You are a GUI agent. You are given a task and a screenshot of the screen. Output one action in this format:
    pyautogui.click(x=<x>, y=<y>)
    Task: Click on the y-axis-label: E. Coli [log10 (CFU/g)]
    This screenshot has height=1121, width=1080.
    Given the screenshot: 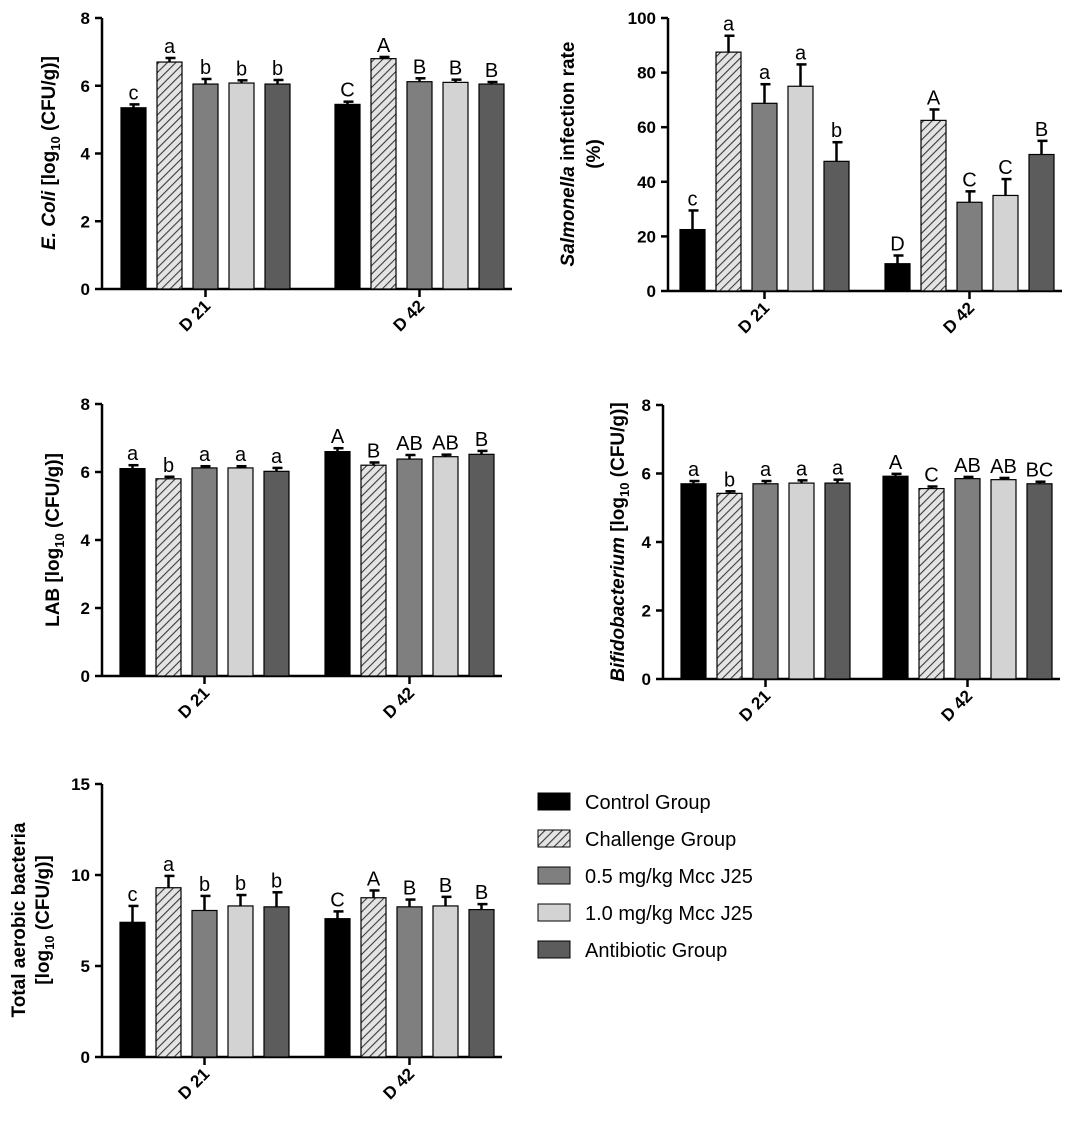 What is the action you would take?
    pyautogui.click(x=51, y=153)
    